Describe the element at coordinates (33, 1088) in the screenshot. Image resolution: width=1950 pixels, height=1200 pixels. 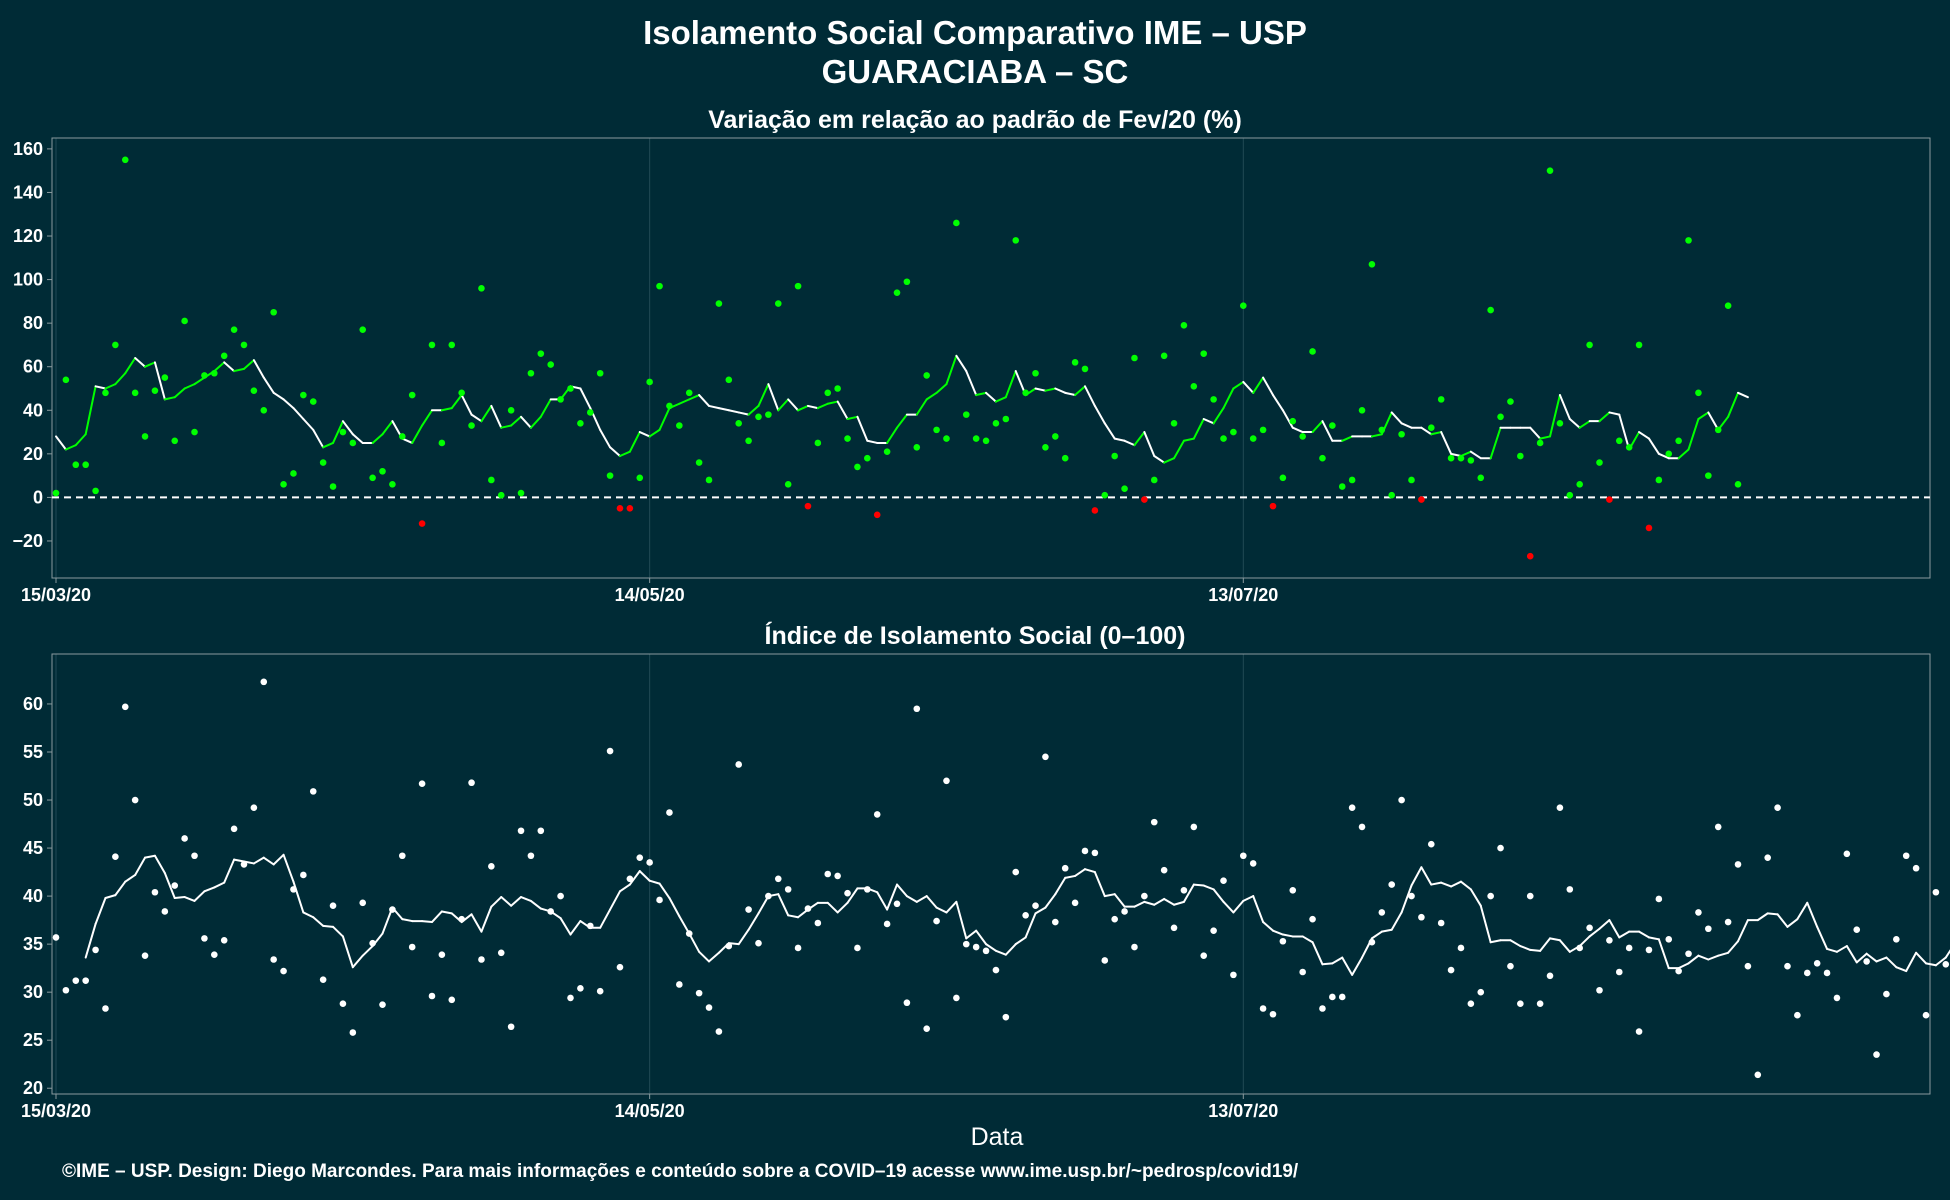
I see `y-tick-label: 20` at that location.